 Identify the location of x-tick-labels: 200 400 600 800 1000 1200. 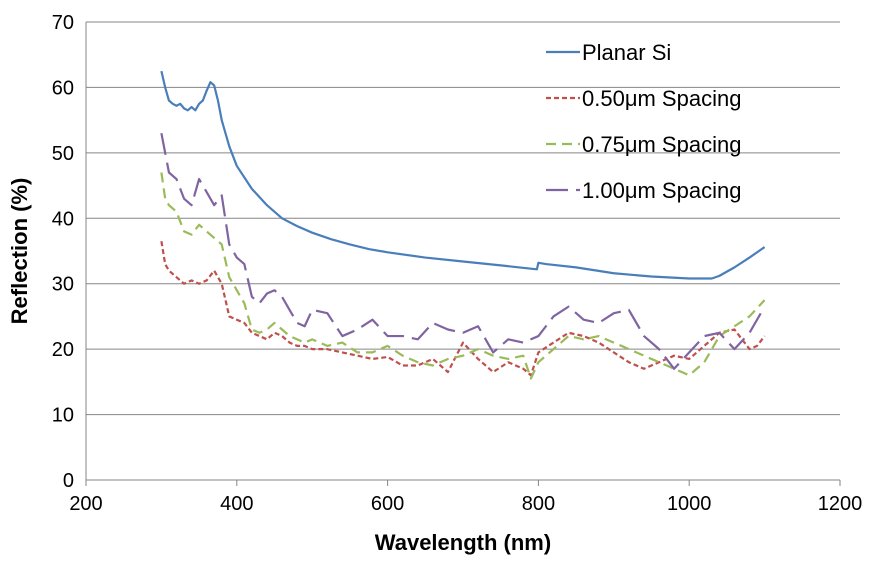
(465, 504).